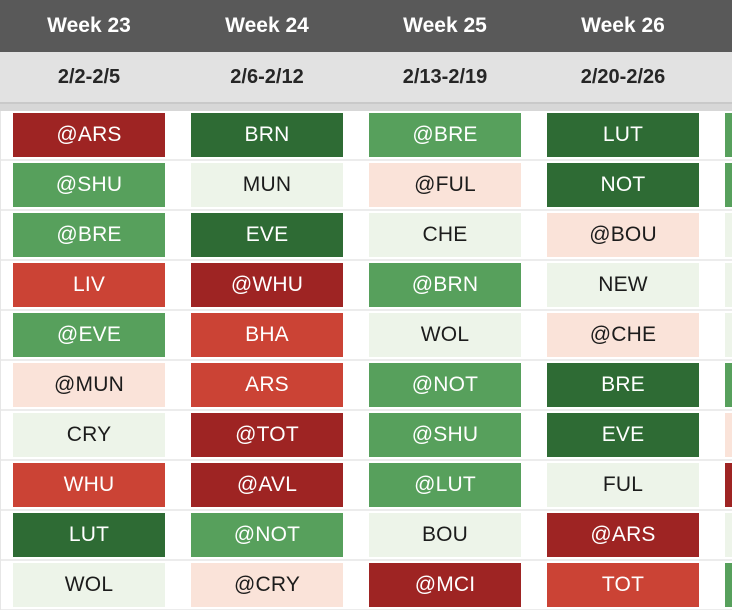 Image resolution: width=732 pixels, height=610 pixels. I want to click on fixture-cell: @LUT, so click(445, 485).